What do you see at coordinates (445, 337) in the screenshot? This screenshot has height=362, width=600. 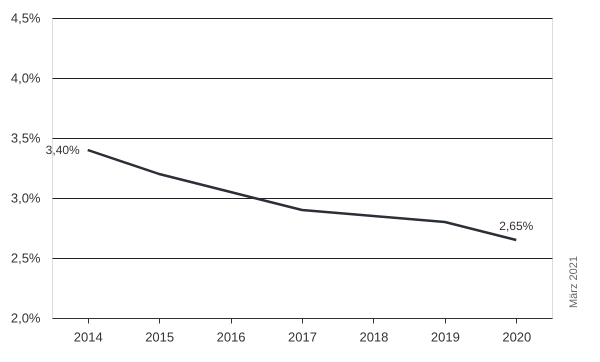 I see `x-tick-label: 2019` at bounding box center [445, 337].